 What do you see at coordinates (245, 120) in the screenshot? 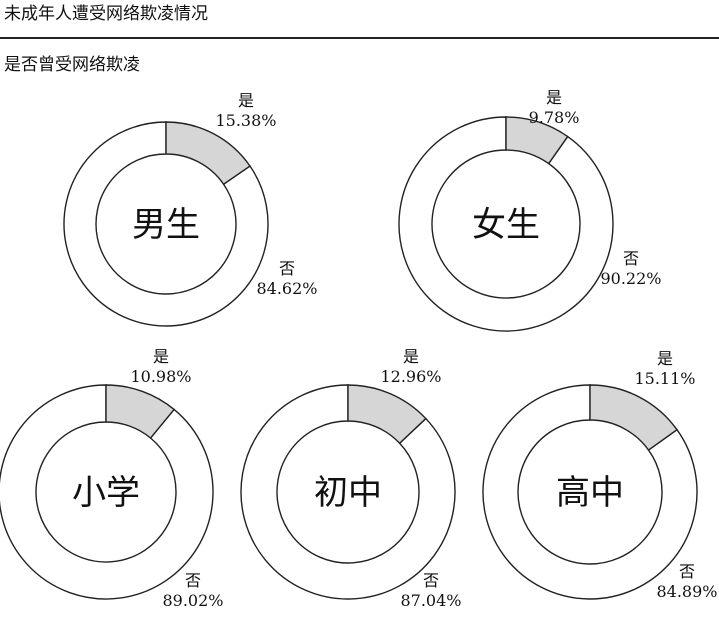
I see `slice-yes-value-label: 15.38%` at bounding box center [245, 120].